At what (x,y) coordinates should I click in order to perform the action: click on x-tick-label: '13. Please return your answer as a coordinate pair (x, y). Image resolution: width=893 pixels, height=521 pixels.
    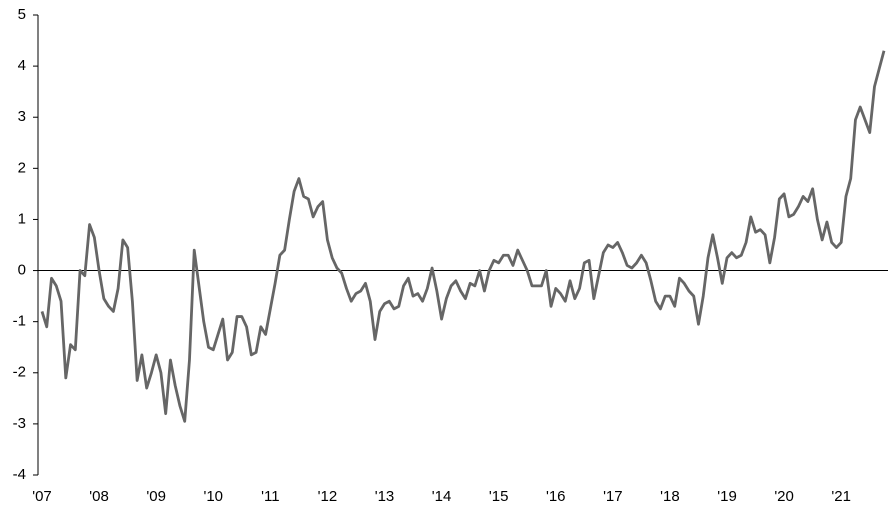
    Looking at the image, I should click on (385, 496).